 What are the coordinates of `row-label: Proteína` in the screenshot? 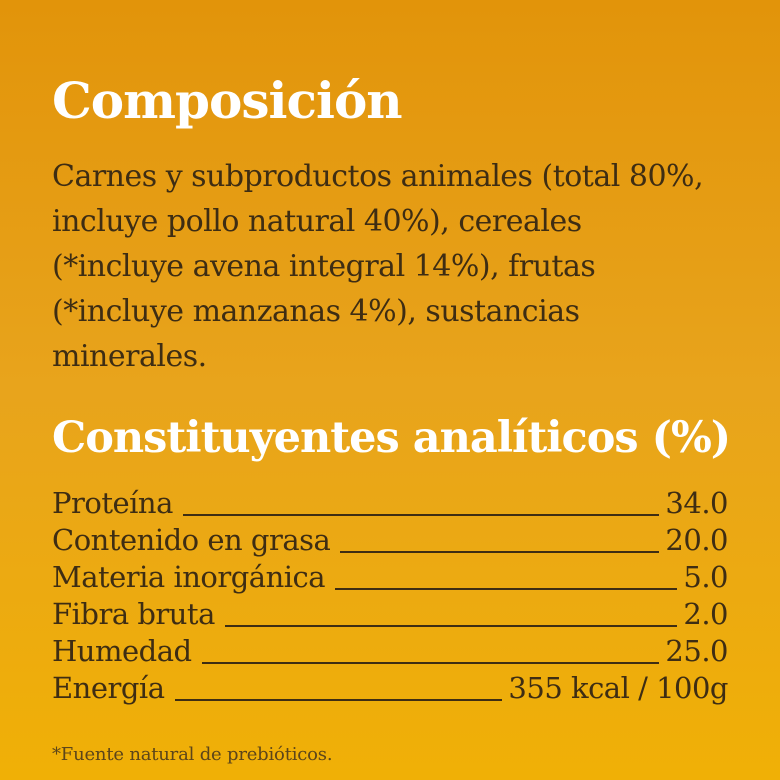 It's located at (112, 503).